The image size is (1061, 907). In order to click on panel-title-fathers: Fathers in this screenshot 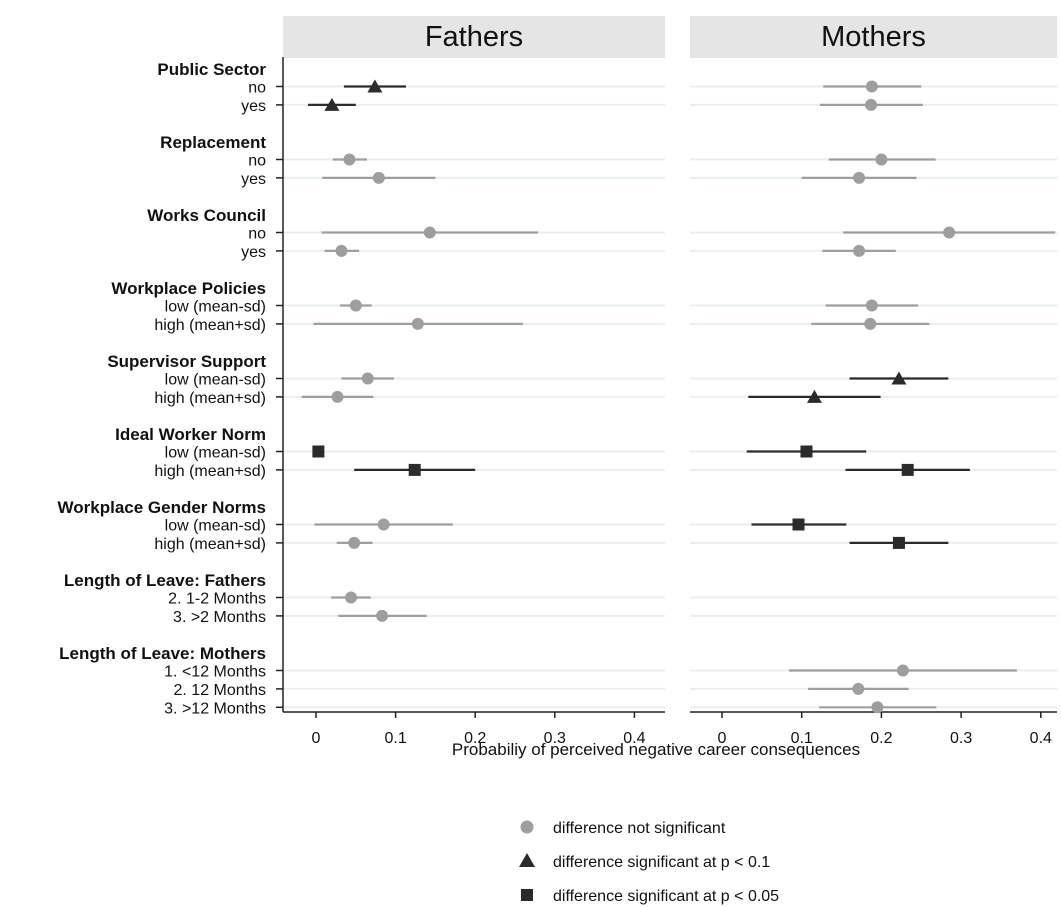, I will do `click(474, 37)`.